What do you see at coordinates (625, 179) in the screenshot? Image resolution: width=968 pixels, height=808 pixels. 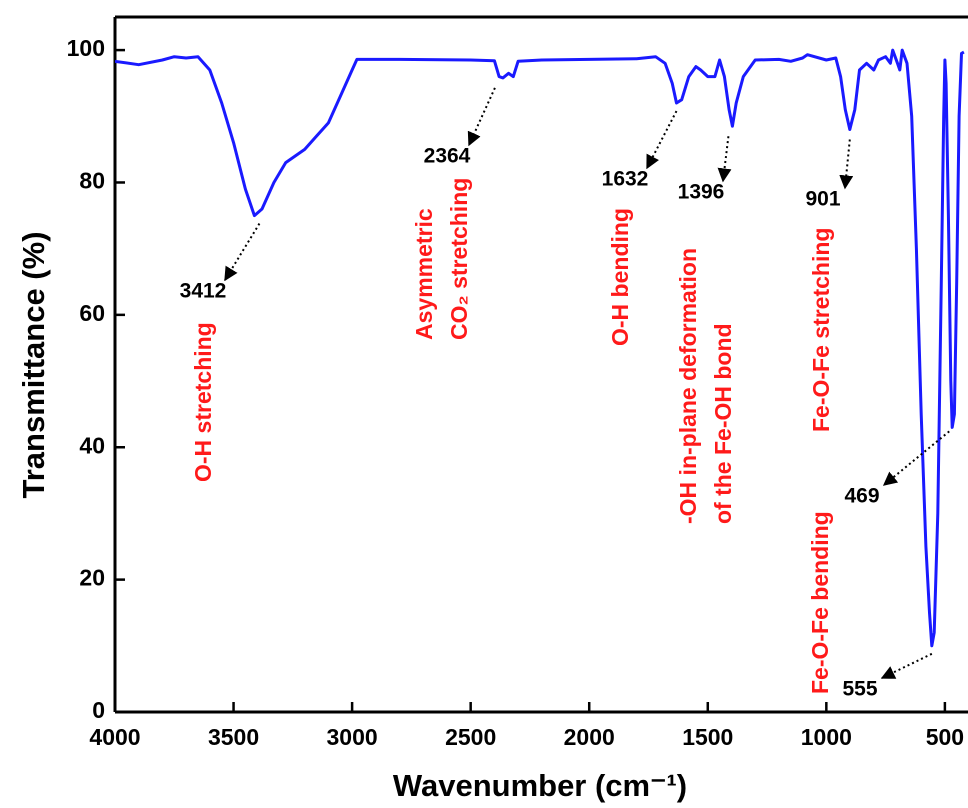 I see `peak-number: 1632` at bounding box center [625, 179].